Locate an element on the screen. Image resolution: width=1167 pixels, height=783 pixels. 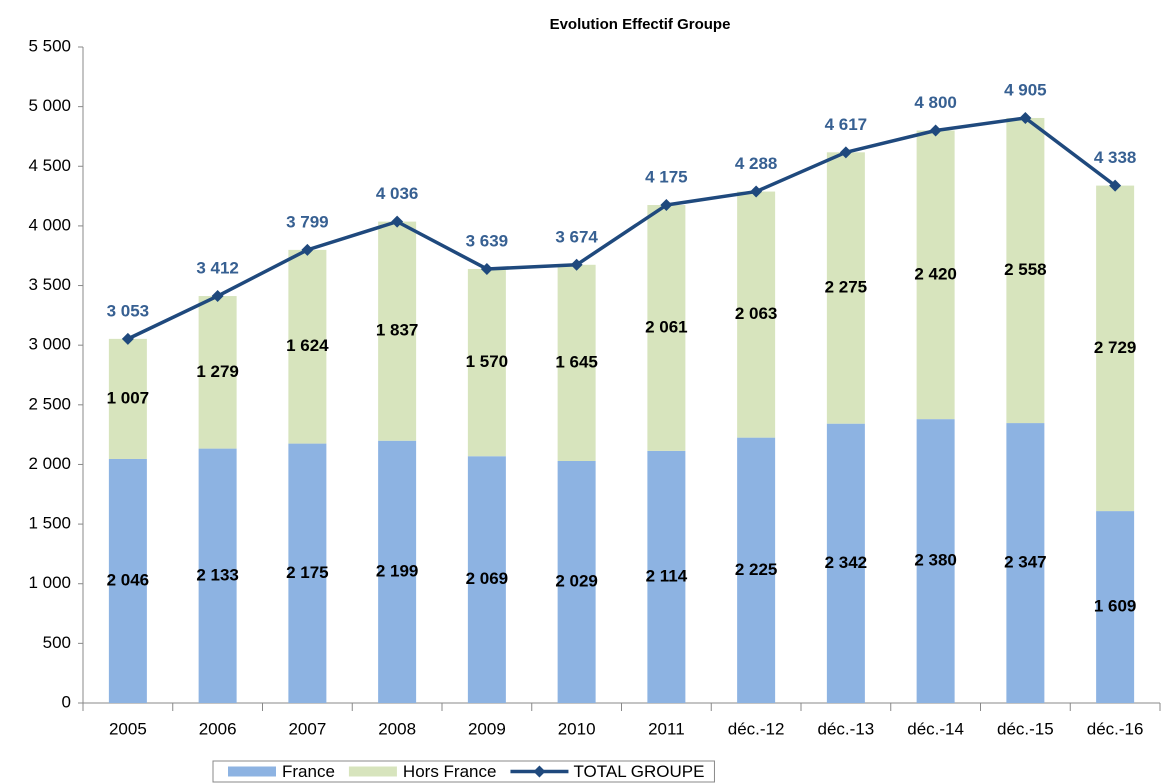
bar-label: 1 007 is located at coordinates (128, 397).